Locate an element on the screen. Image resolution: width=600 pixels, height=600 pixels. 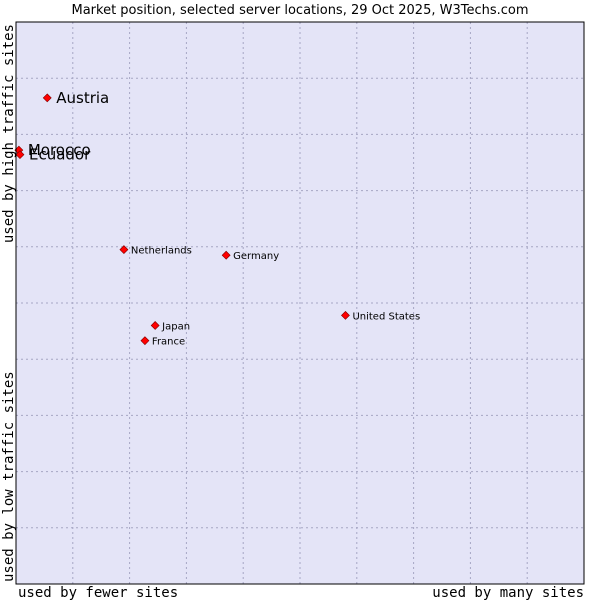
point-label-japan: Japan is located at coordinates (175, 326).